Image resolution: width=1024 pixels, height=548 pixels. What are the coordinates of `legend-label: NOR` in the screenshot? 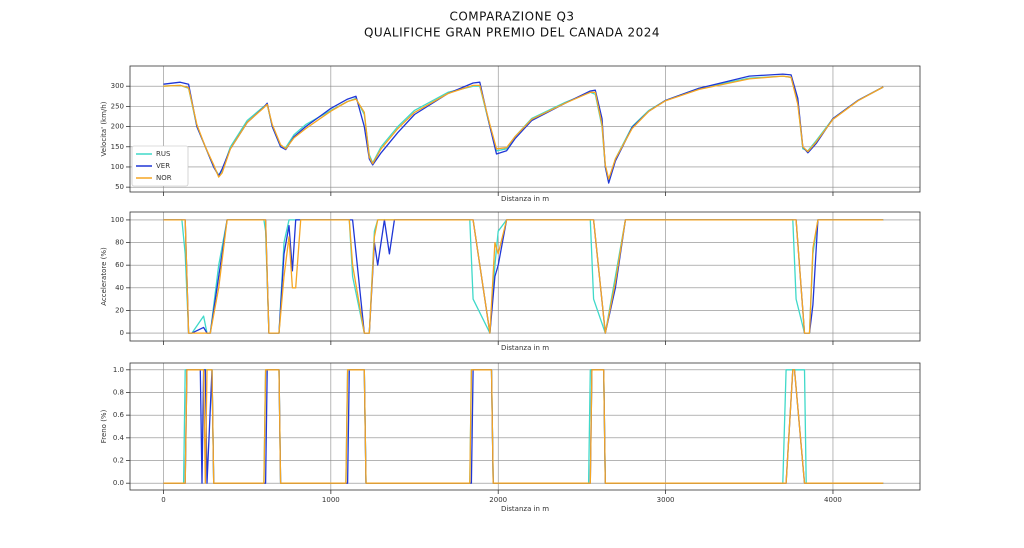 It's located at (164, 178).